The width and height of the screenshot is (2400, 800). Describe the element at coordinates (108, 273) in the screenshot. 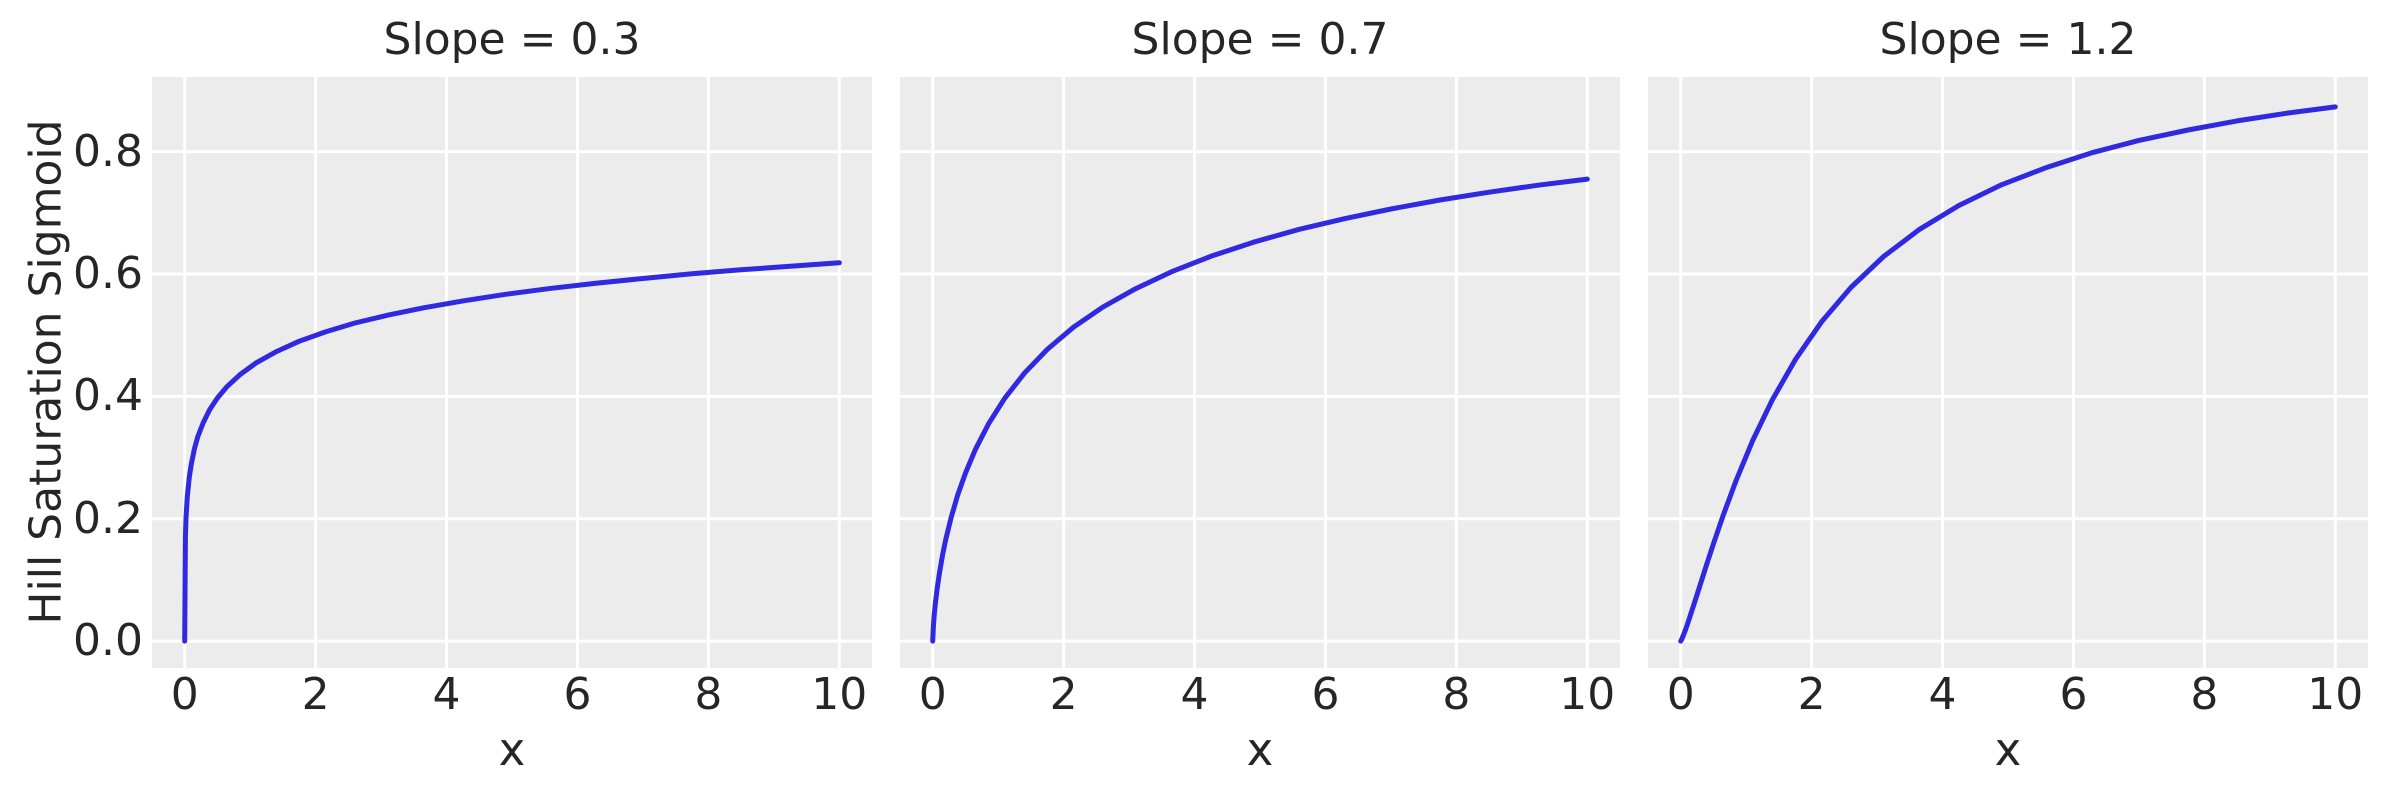

I see `y-tick-label: 0.6` at that location.